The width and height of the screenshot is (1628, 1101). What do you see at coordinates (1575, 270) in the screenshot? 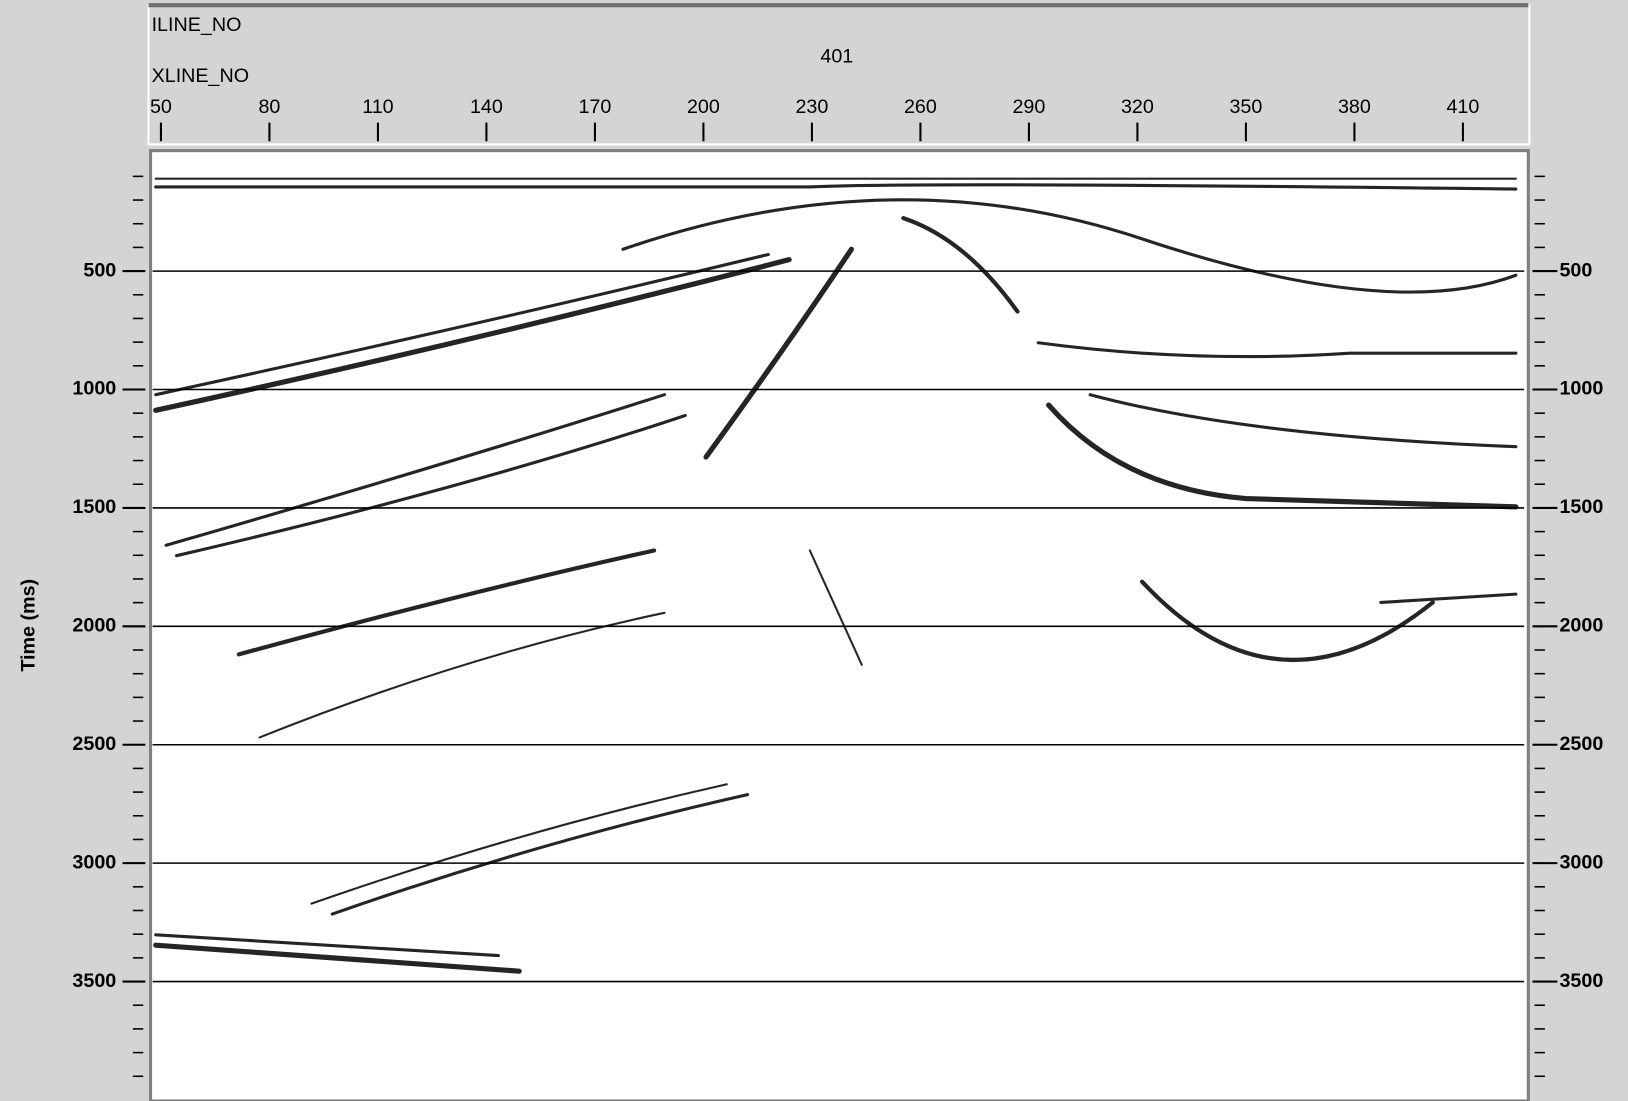
I see `y-tick-label-right: 500` at bounding box center [1575, 270].